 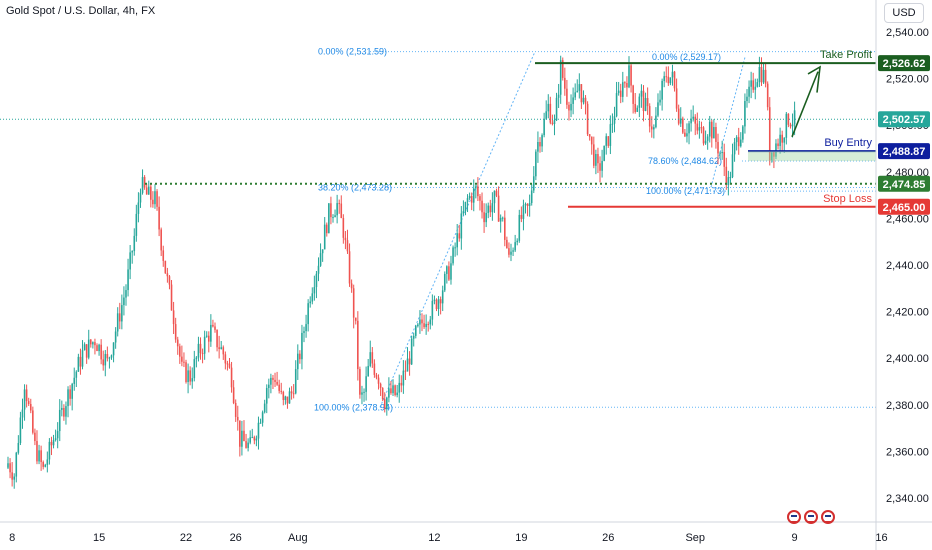 What do you see at coordinates (904, 13) in the screenshot?
I see `currency-button: USD` at bounding box center [904, 13].